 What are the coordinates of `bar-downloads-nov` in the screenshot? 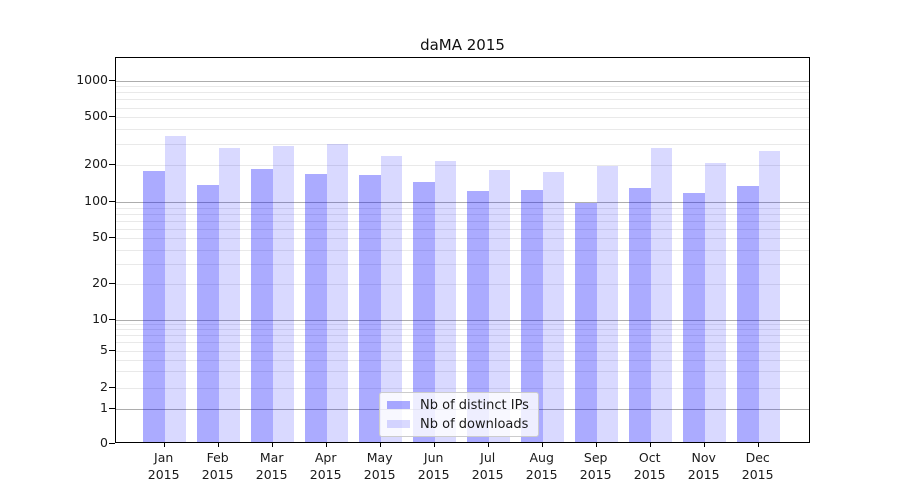 It's located at (715, 302).